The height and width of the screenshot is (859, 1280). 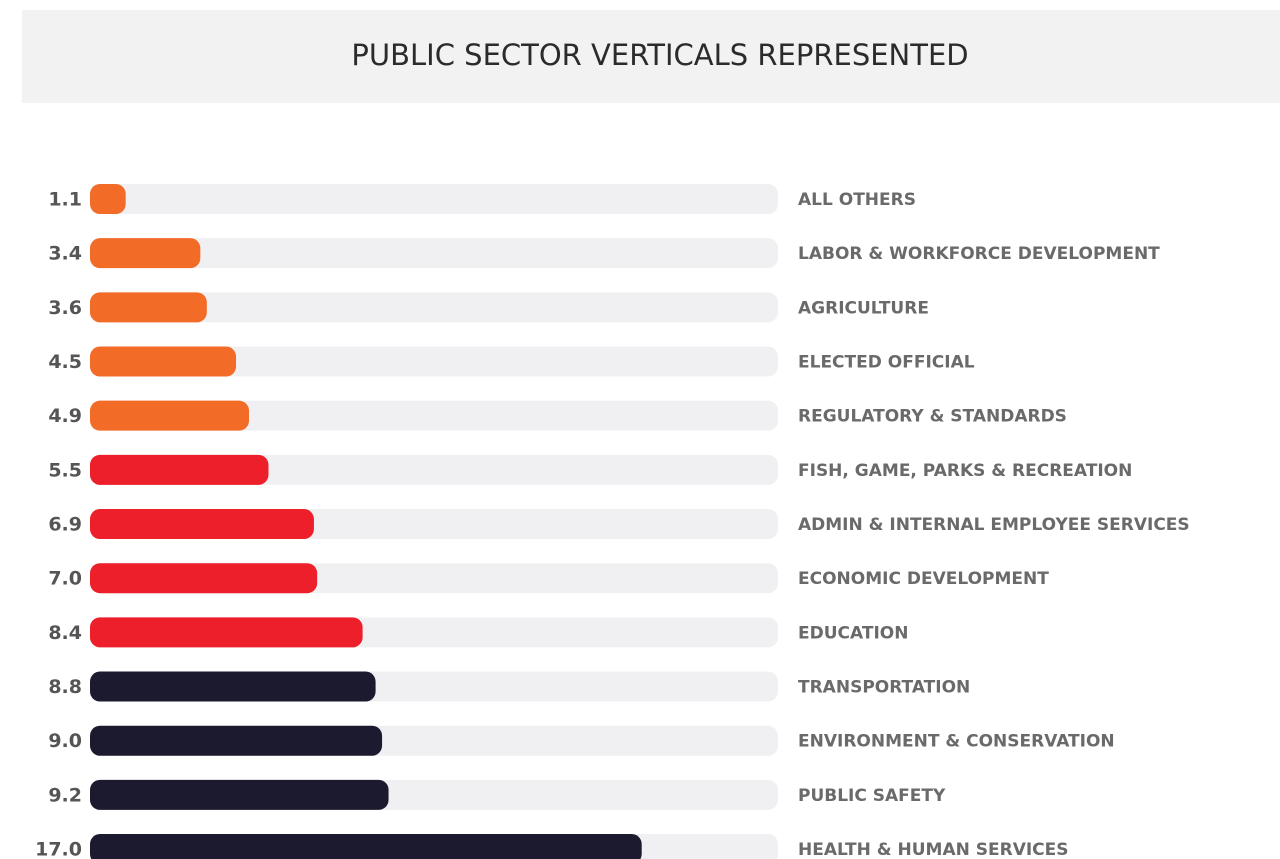 I want to click on value-label: 8.4, so click(x=65, y=633).